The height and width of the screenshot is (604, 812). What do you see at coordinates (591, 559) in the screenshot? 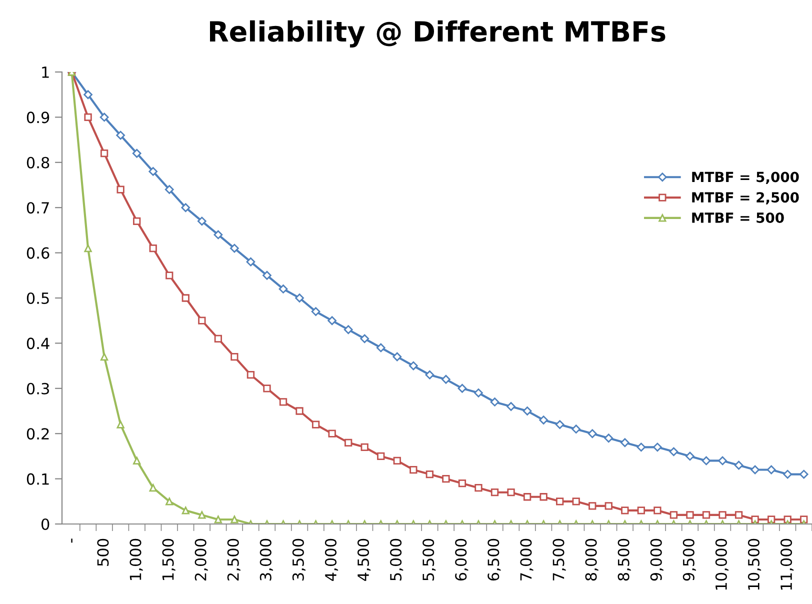
I see `x-tick-label: 8,000` at bounding box center [591, 559].